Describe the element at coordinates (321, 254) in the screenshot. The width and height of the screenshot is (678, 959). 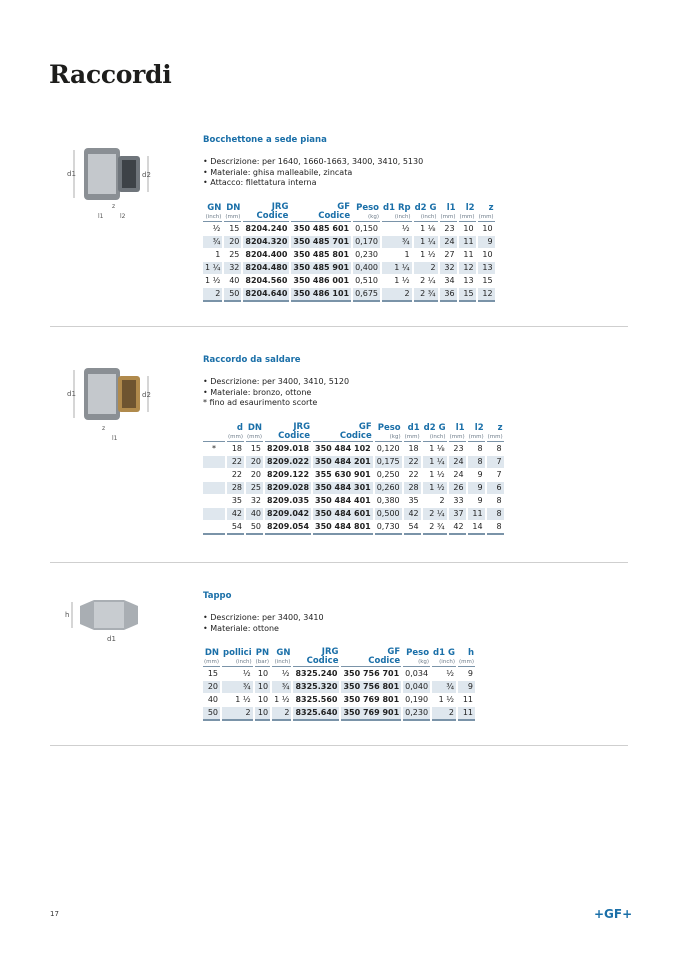
I see `table-cell: 350 485 801` at that location.